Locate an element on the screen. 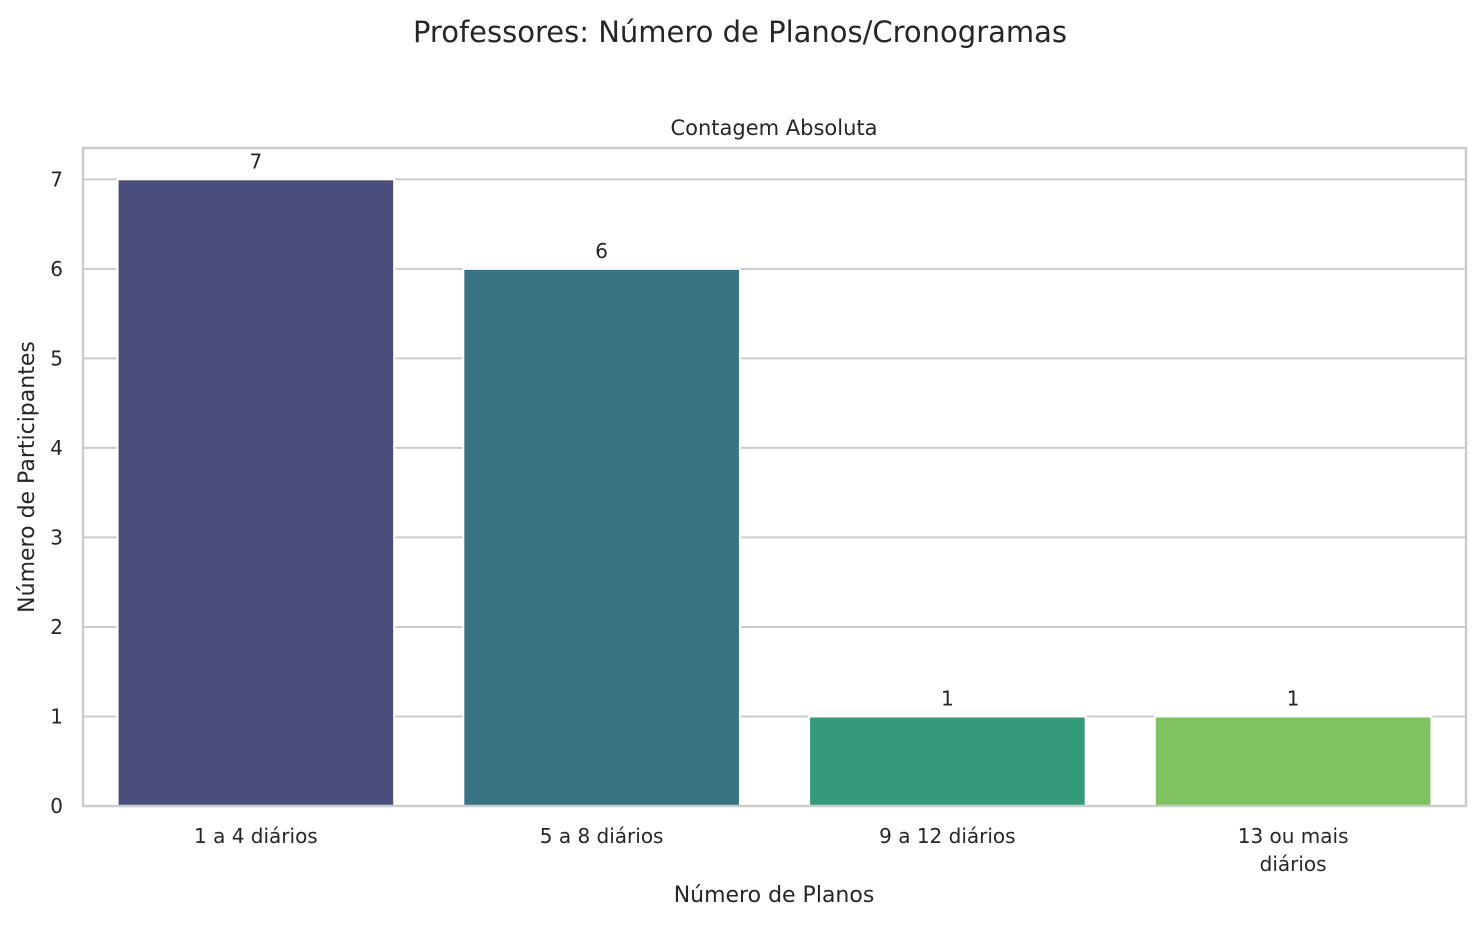  x-tick-label: 1 a 4 diários is located at coordinates (256, 836).